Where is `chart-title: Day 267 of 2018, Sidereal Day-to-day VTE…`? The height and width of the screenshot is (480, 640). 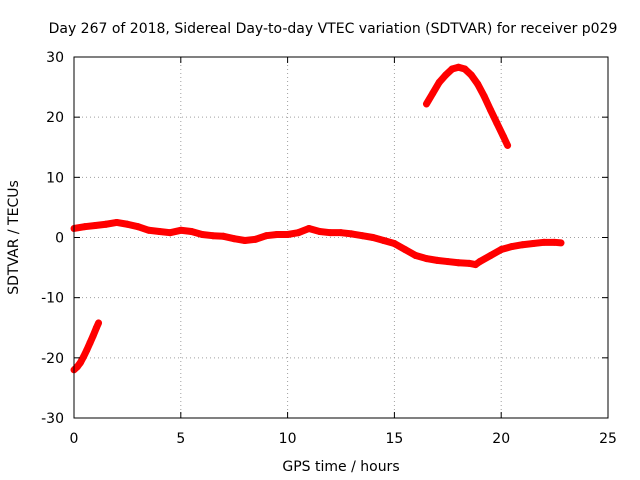 chart-title: Day 267 of 2018, Sidereal Day-to-day VTE… is located at coordinates (333, 29).